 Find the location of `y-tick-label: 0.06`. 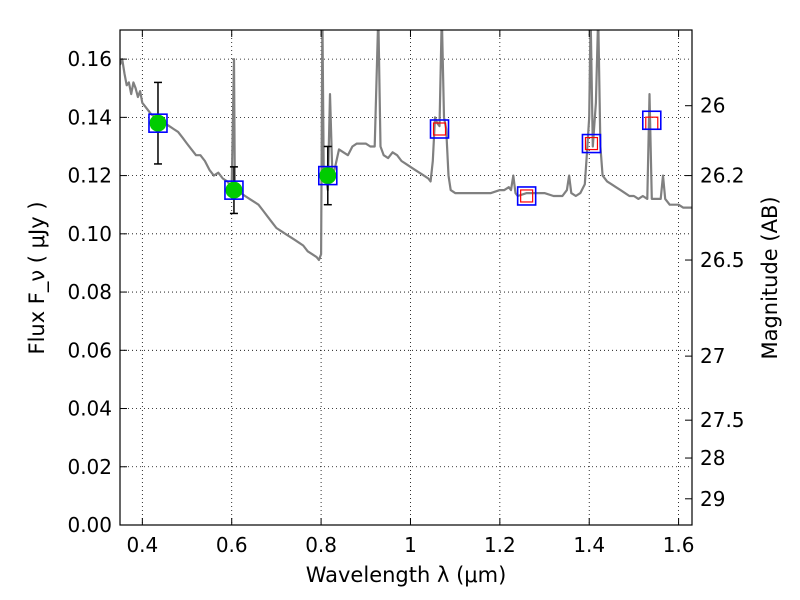

y-tick-label: 0.06 is located at coordinates (89, 350).